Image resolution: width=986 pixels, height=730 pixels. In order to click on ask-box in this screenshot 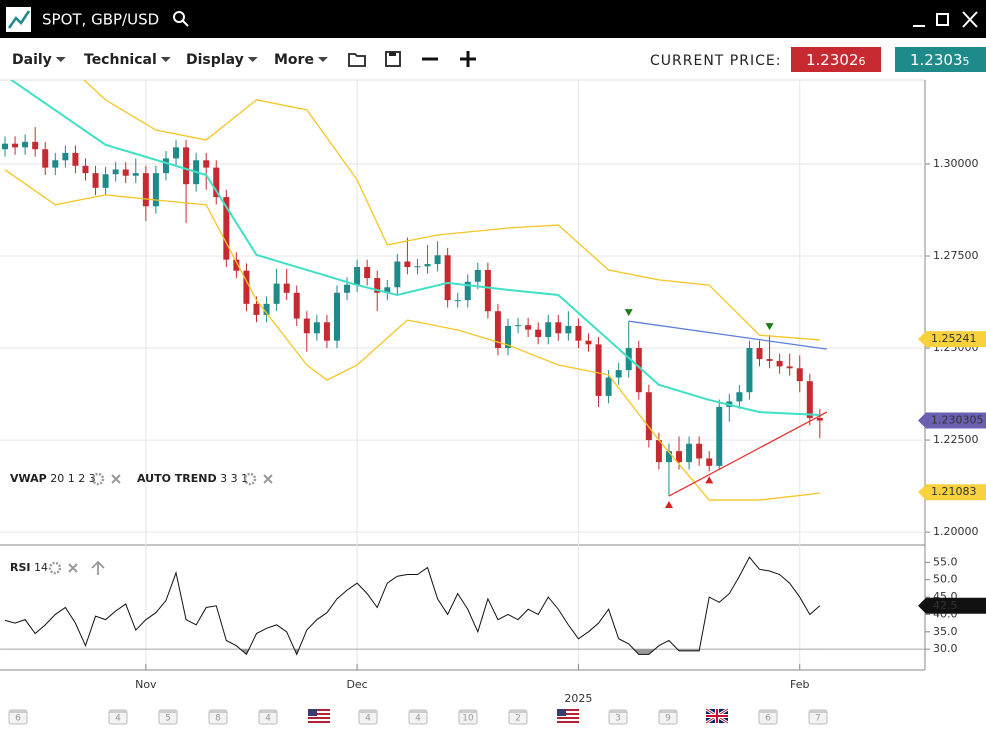, I will do `click(940, 59)`.